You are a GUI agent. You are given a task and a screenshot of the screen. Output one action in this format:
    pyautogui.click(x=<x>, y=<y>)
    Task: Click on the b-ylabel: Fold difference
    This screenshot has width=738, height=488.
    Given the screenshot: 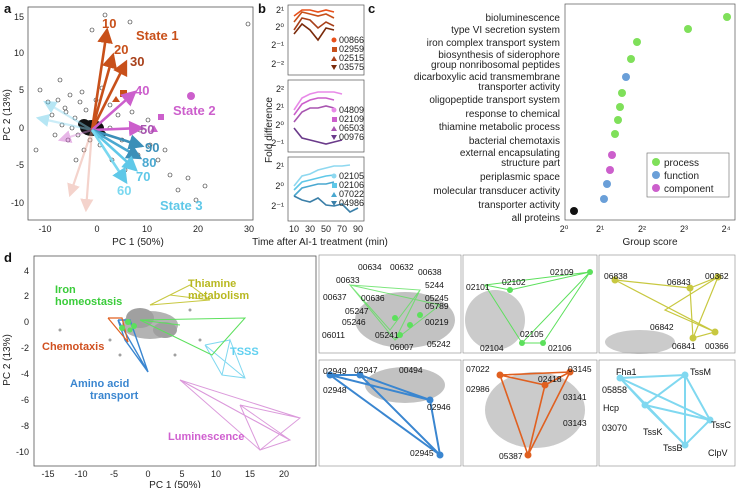 What is the action you would take?
    pyautogui.click(x=269, y=130)
    